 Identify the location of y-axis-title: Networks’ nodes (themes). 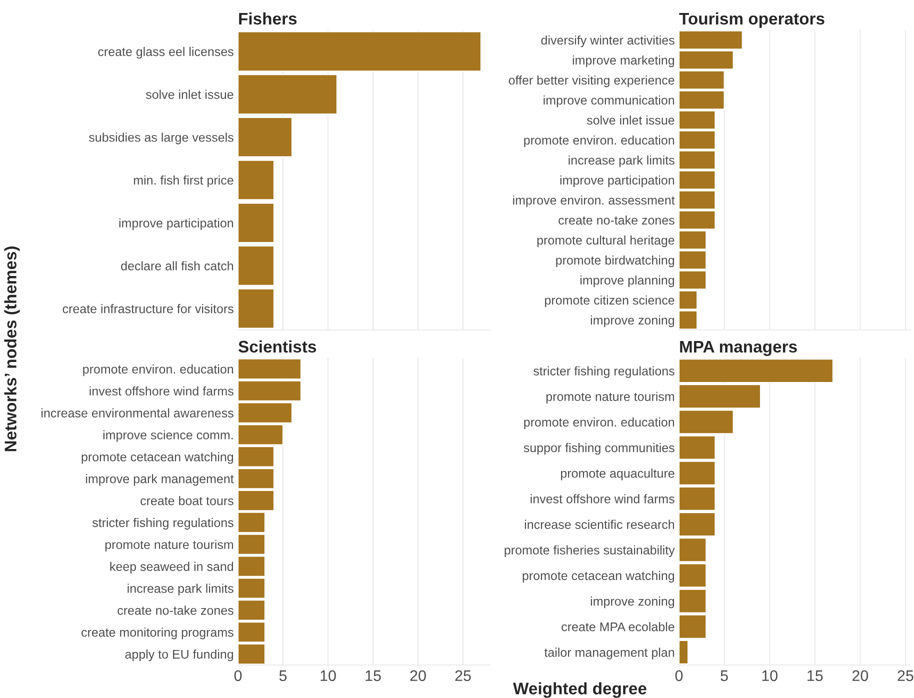
(12, 349).